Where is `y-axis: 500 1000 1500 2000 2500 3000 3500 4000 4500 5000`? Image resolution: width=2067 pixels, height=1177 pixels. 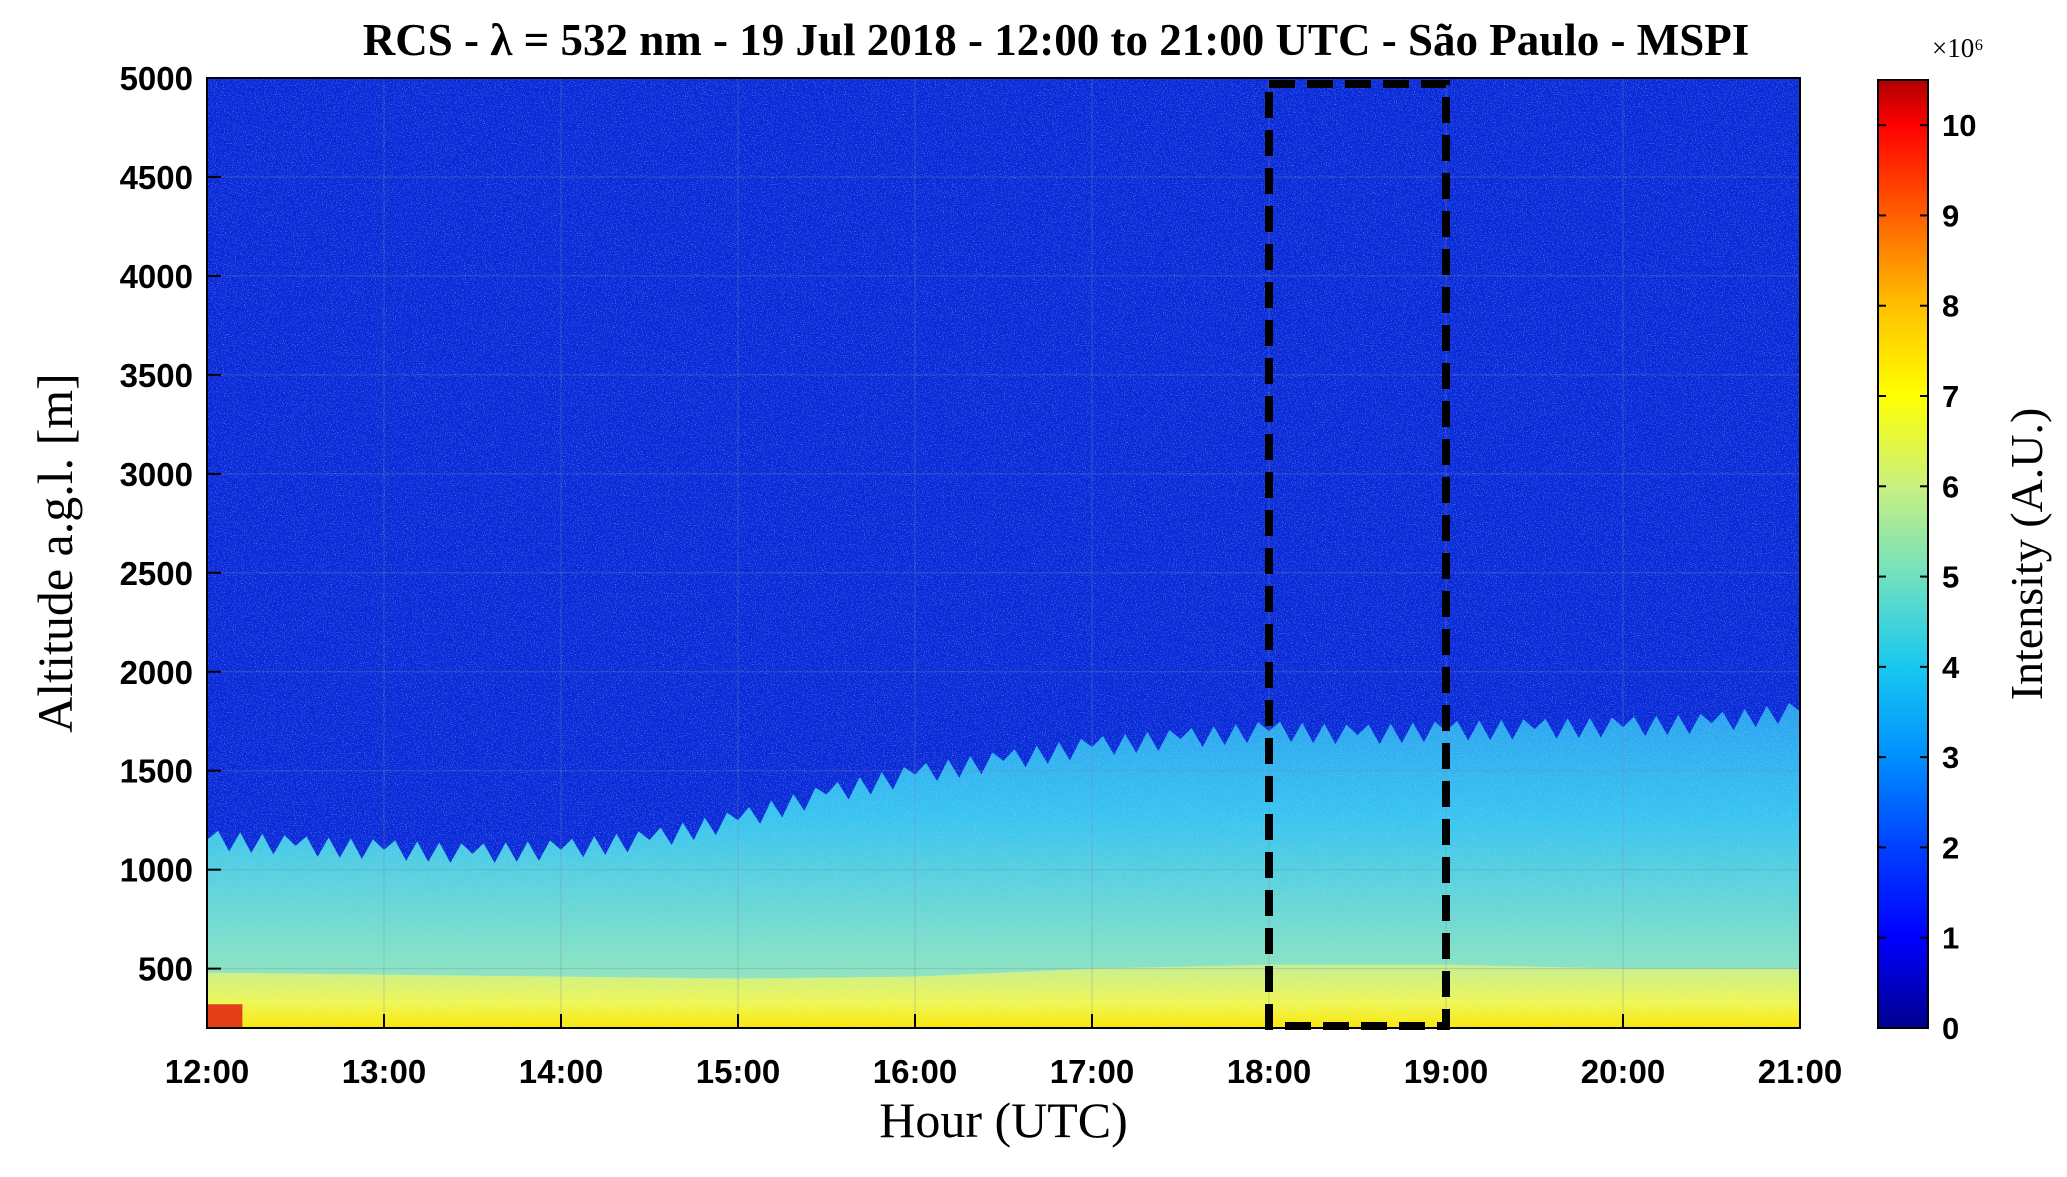
y-axis: 500 1000 1500 2000 2500 3000 3500 4000 4500 5000 is located at coordinates (170, 524).